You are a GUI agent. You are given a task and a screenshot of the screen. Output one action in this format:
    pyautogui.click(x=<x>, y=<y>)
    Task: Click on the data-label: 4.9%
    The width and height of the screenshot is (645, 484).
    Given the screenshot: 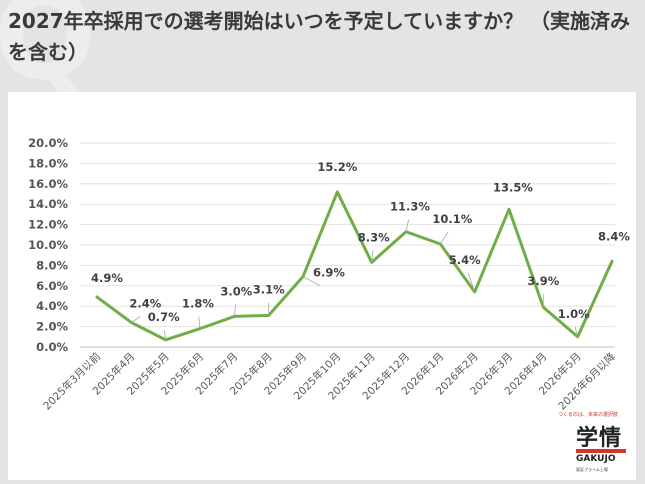 What is the action you would take?
    pyautogui.click(x=107, y=278)
    